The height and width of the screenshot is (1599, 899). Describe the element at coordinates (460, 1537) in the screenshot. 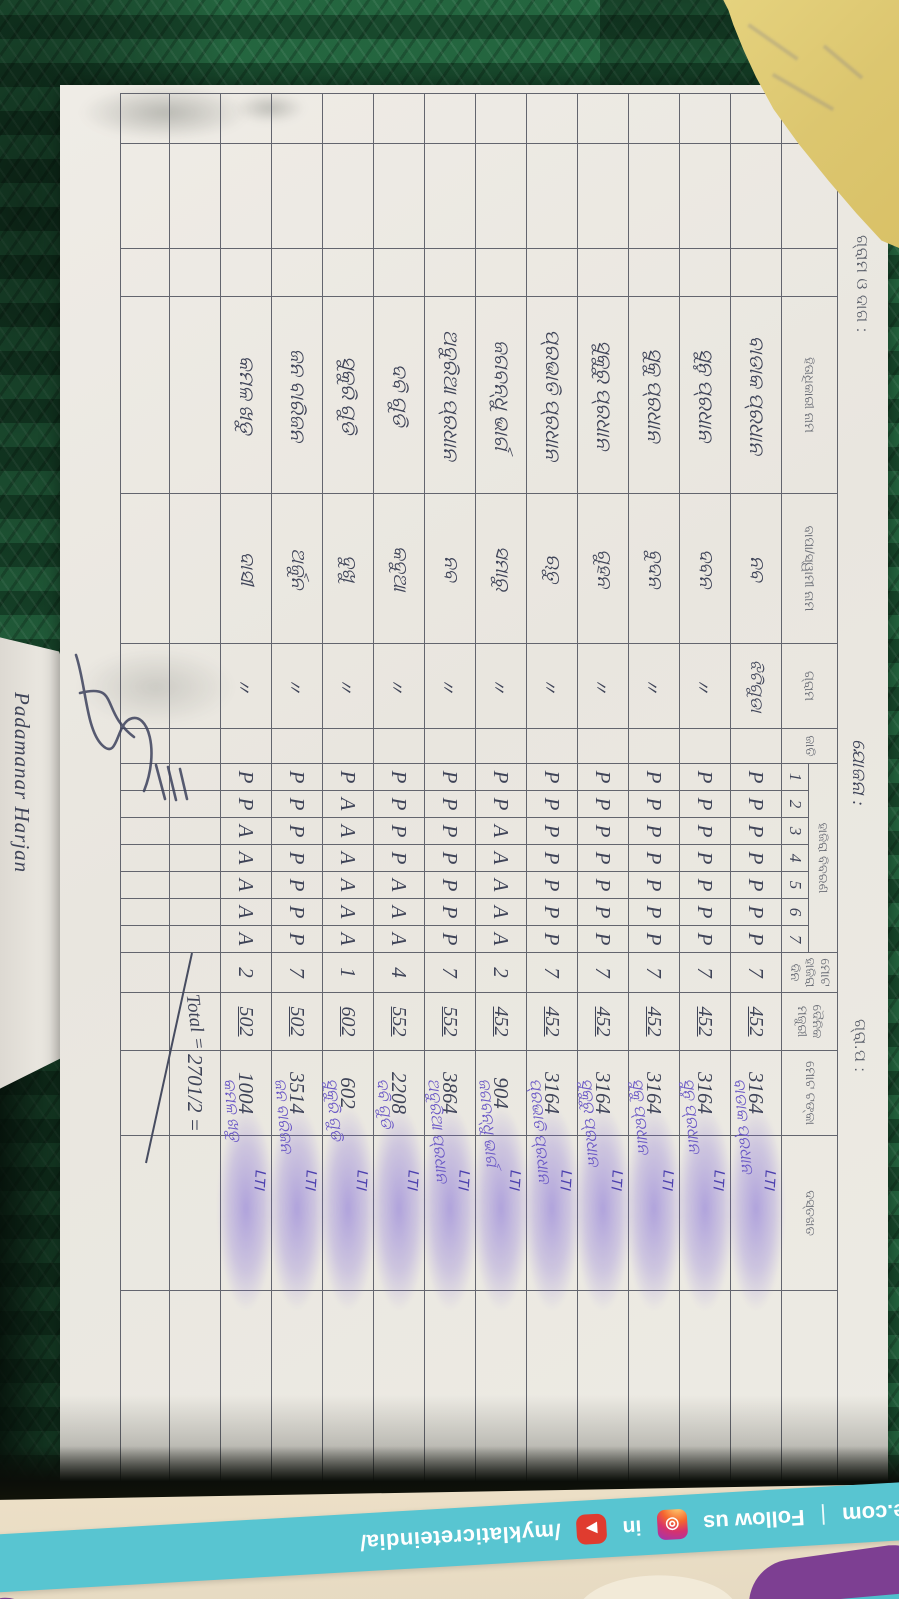

I see `social-handle: /myklaticreteindia/` at that location.